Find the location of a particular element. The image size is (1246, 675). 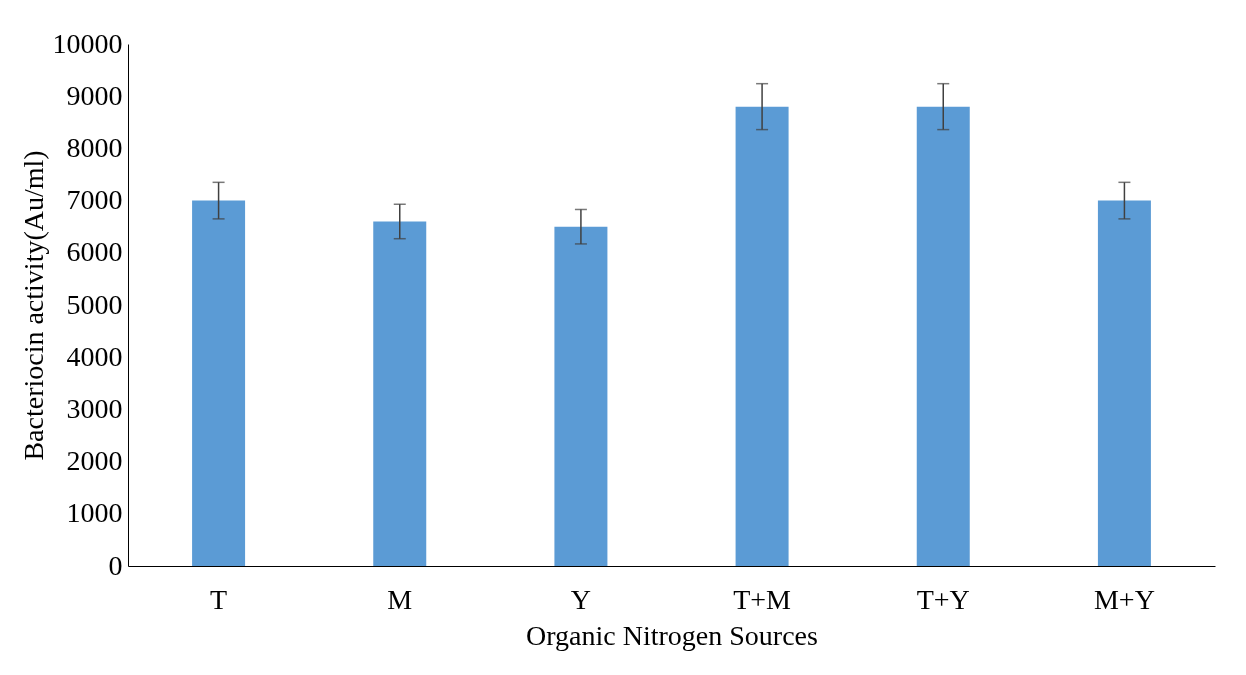

x-tick-label: Y is located at coordinates (581, 599).